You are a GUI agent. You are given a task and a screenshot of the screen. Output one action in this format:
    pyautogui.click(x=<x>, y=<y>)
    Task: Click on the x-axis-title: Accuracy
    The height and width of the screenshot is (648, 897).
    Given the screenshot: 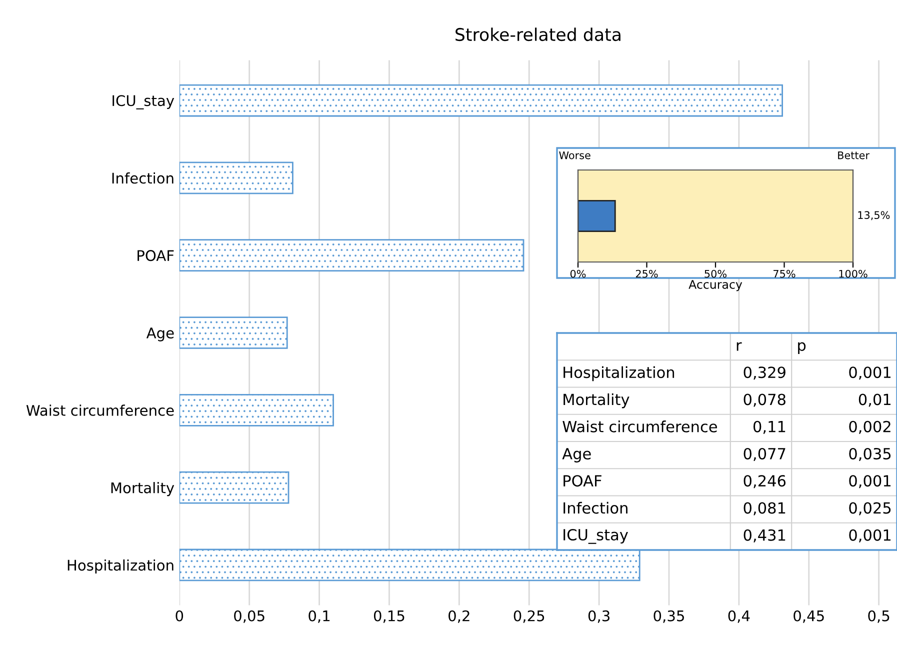 What is the action you would take?
    pyautogui.click(x=715, y=286)
    